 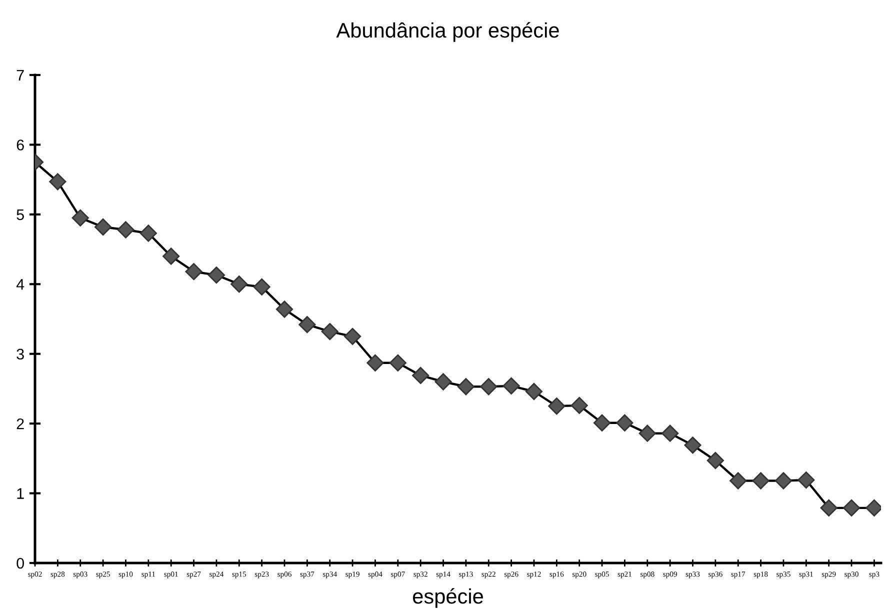 I want to click on y-tick-label: 1, so click(x=20, y=493).